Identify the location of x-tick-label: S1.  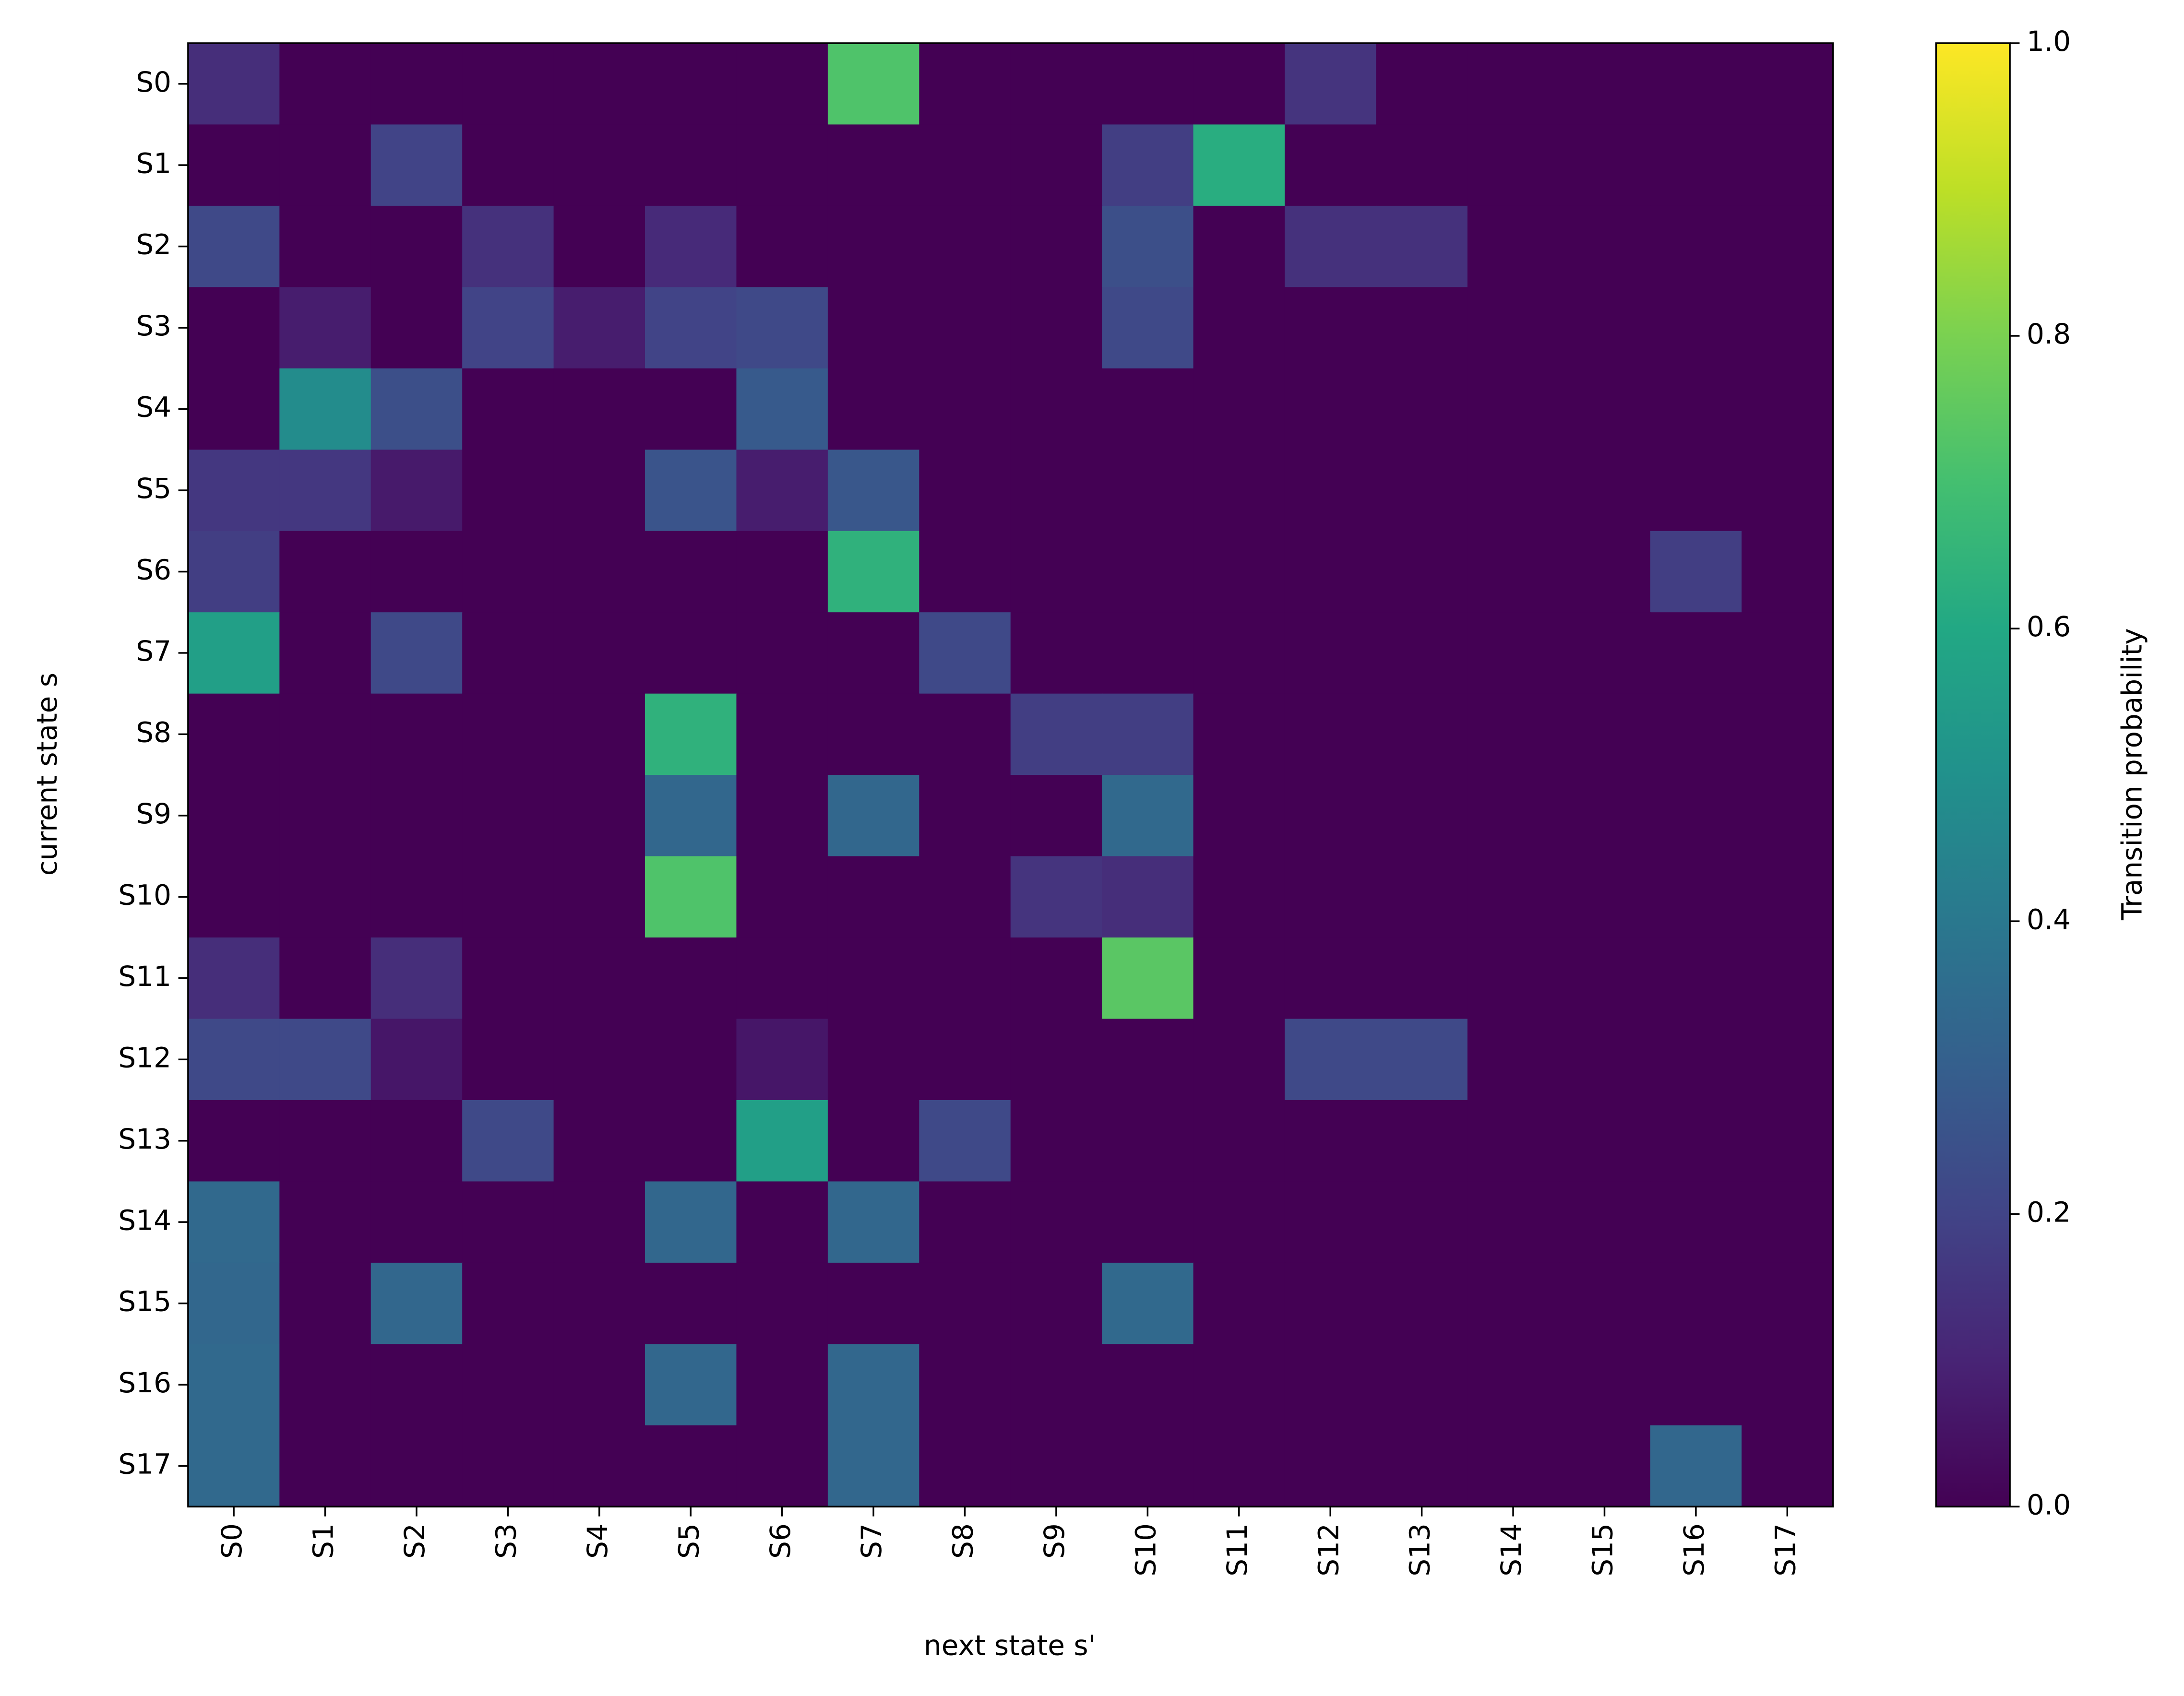
(323, 1541).